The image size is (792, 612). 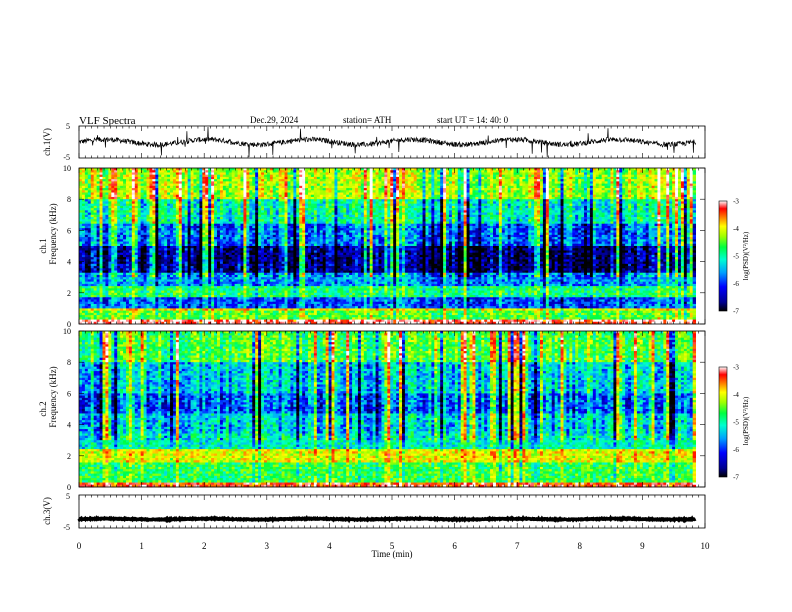 I want to click on start-time-label: start UT = 14: 40: 0, so click(x=473, y=120).